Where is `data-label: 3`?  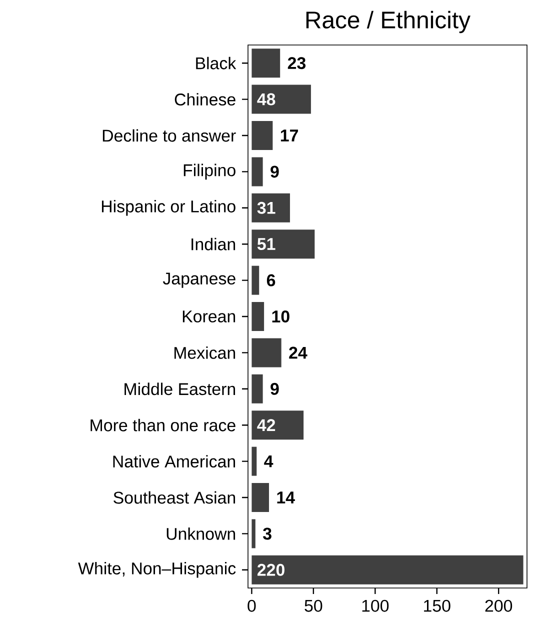
data-label: 3 is located at coordinates (267, 534).